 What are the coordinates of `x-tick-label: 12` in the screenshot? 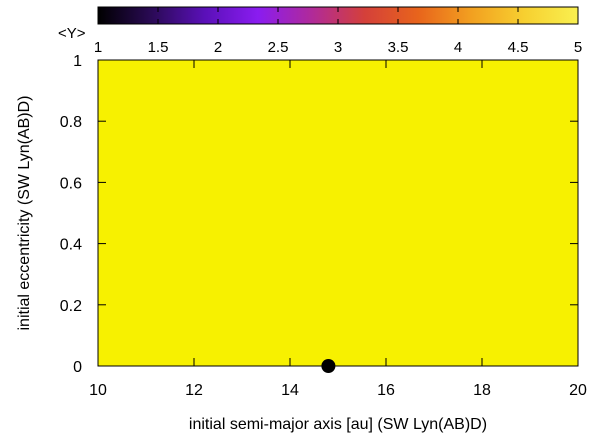 It's located at (194, 390).